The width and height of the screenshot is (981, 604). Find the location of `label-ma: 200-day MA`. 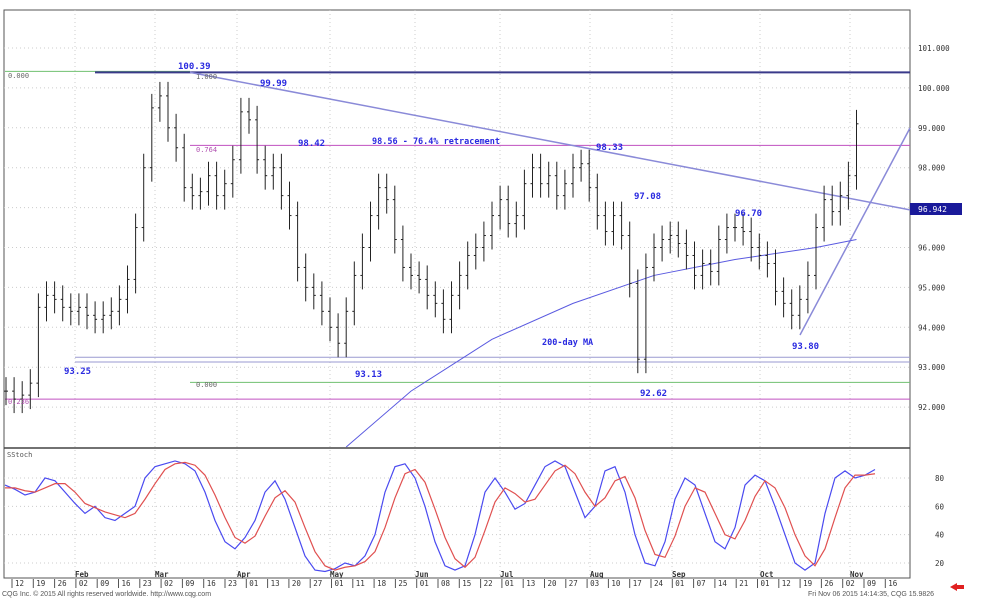

label-ma: 200-day MA is located at coordinates (567, 343).